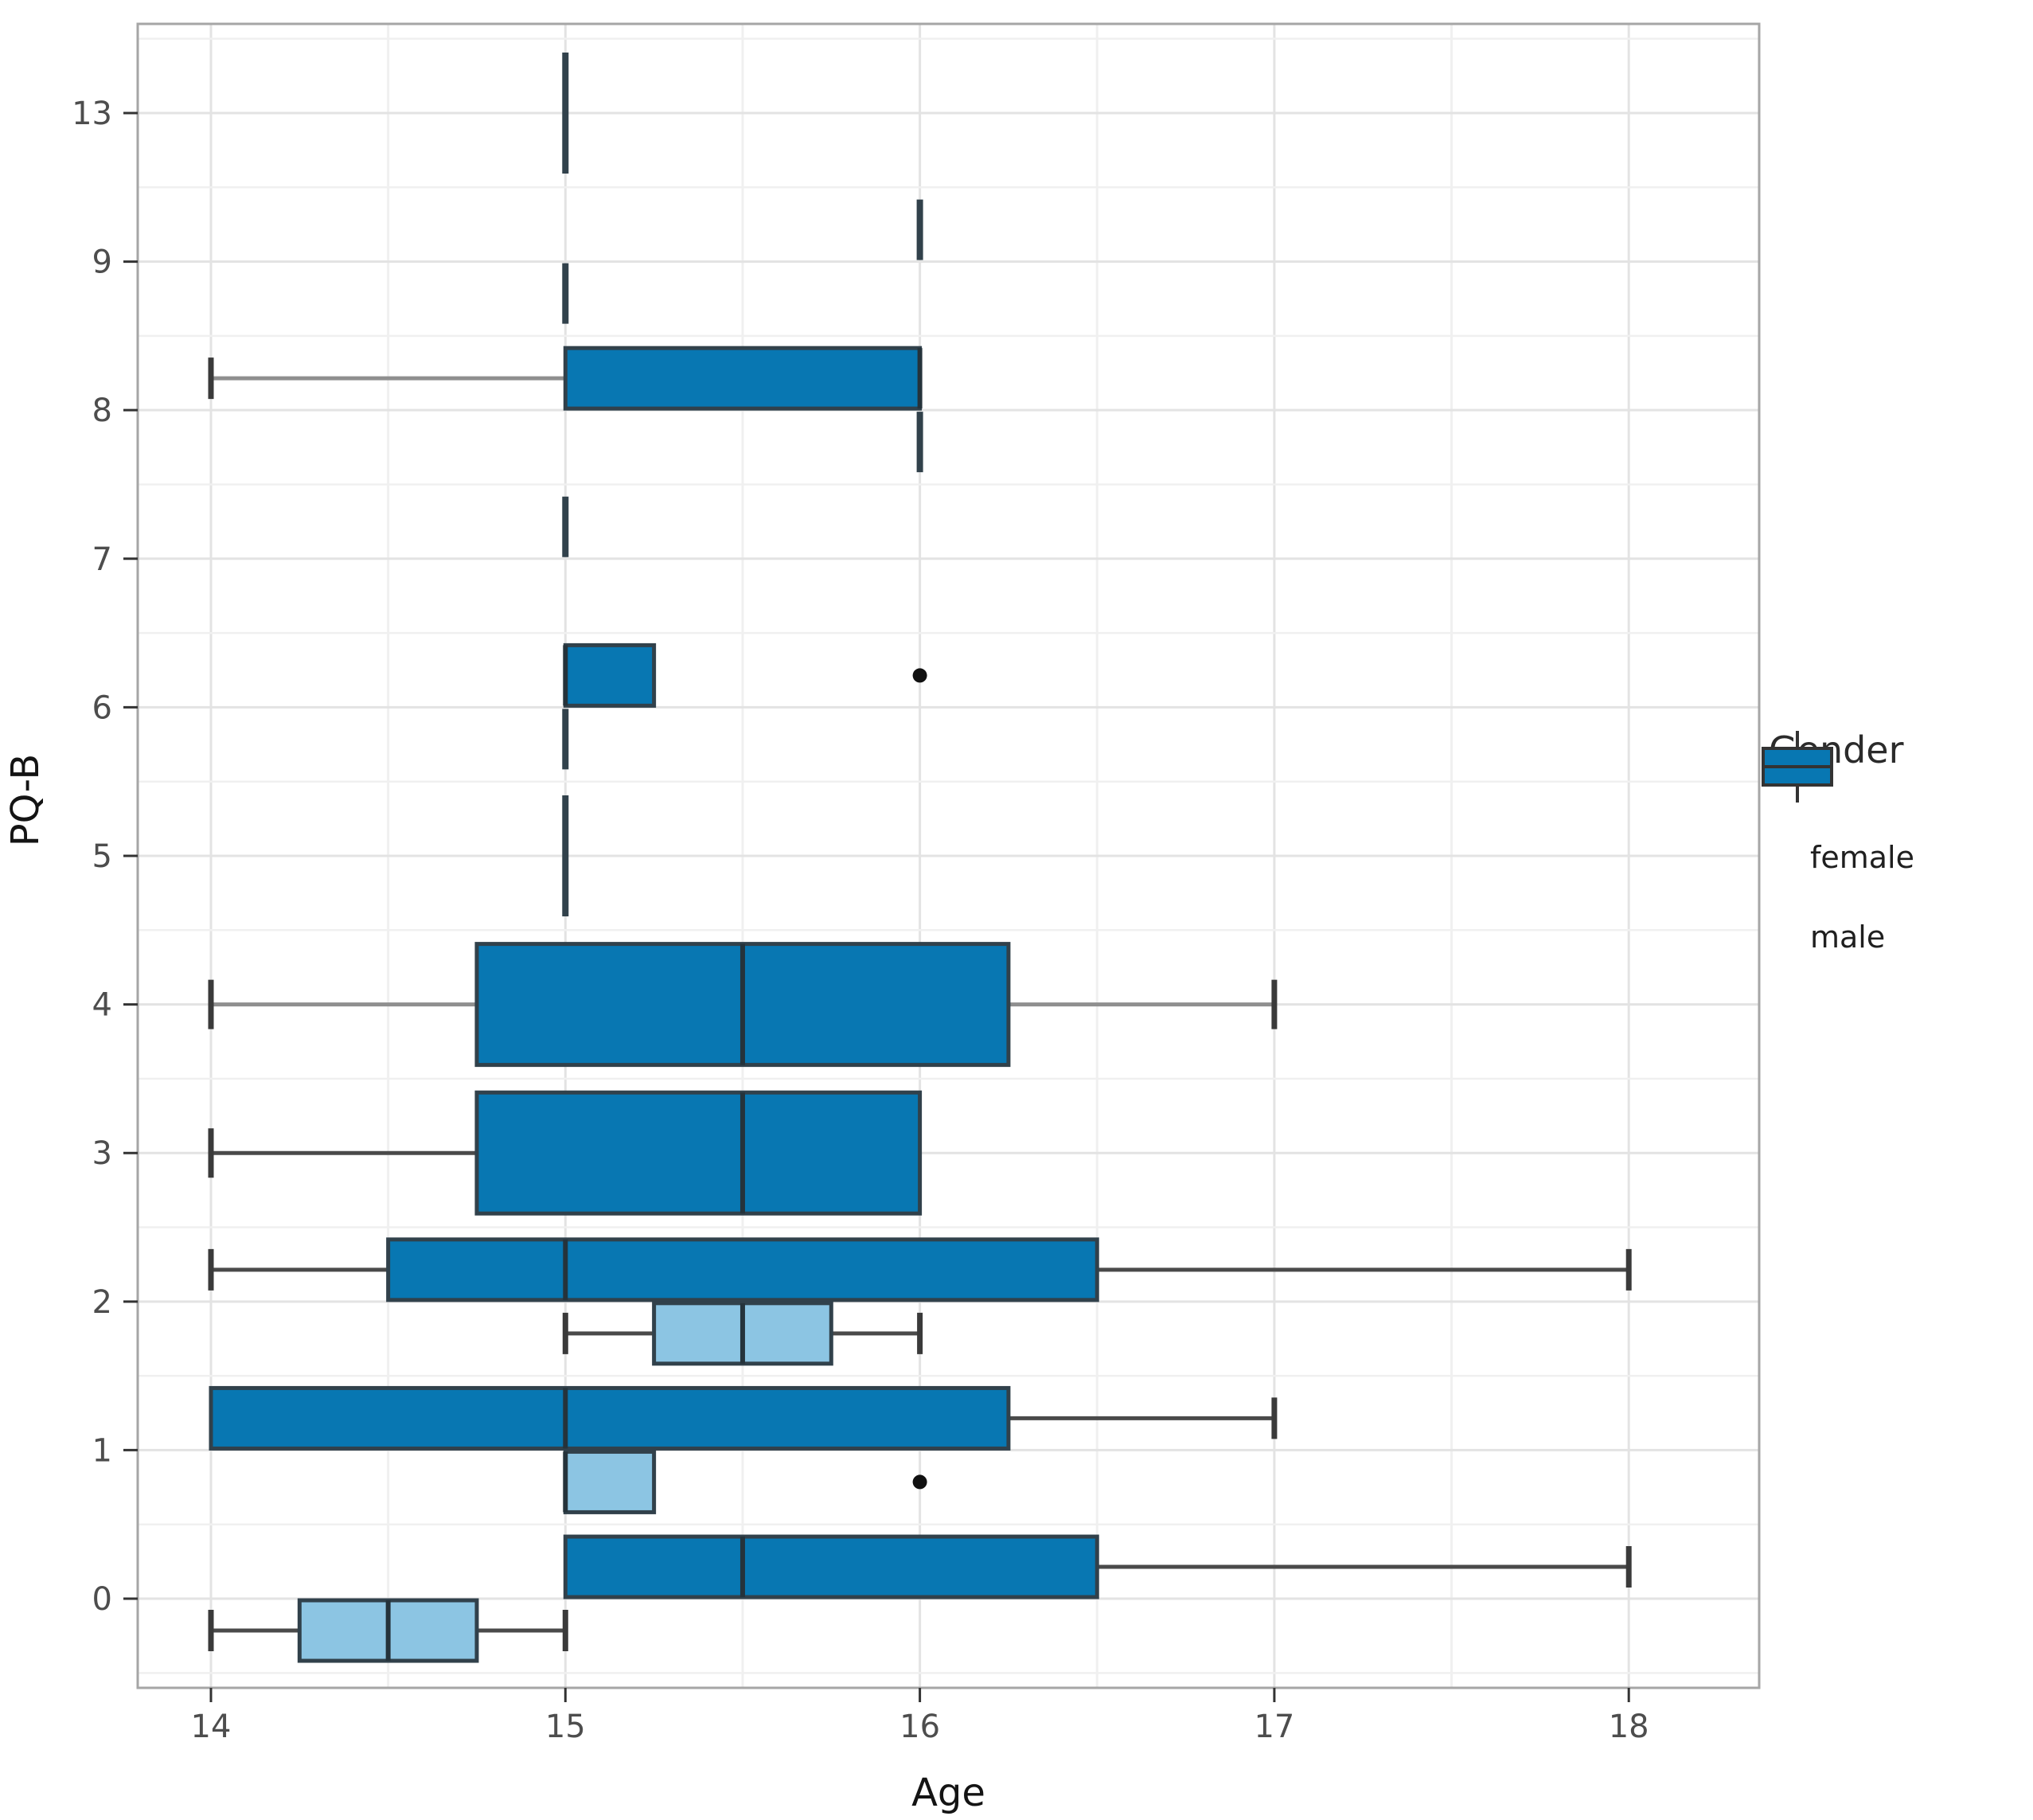  I want to click on y-tick-label: 13, so click(92, 114).